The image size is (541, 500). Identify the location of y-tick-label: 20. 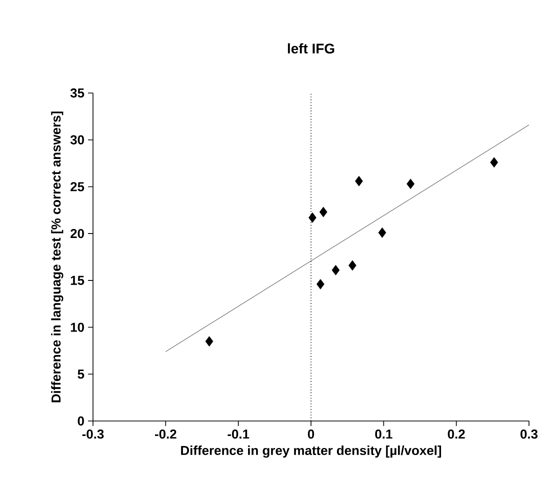
(77, 233).